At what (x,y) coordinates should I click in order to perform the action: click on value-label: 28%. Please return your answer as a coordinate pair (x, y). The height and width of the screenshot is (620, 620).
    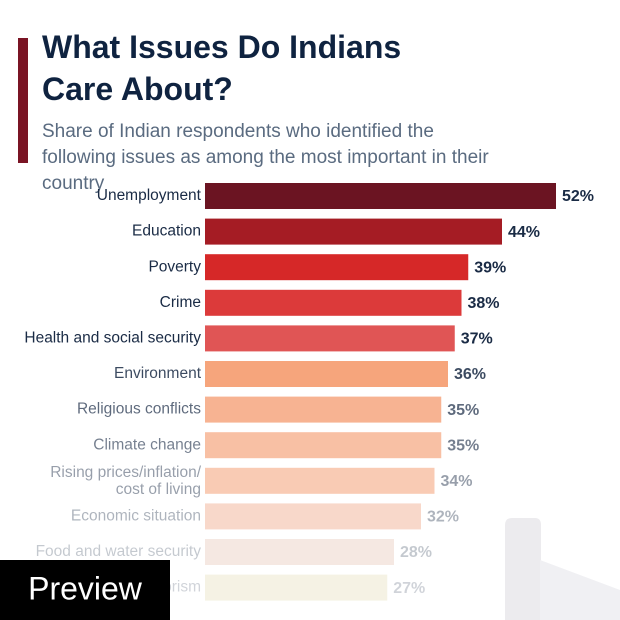
    Looking at the image, I should click on (416, 552).